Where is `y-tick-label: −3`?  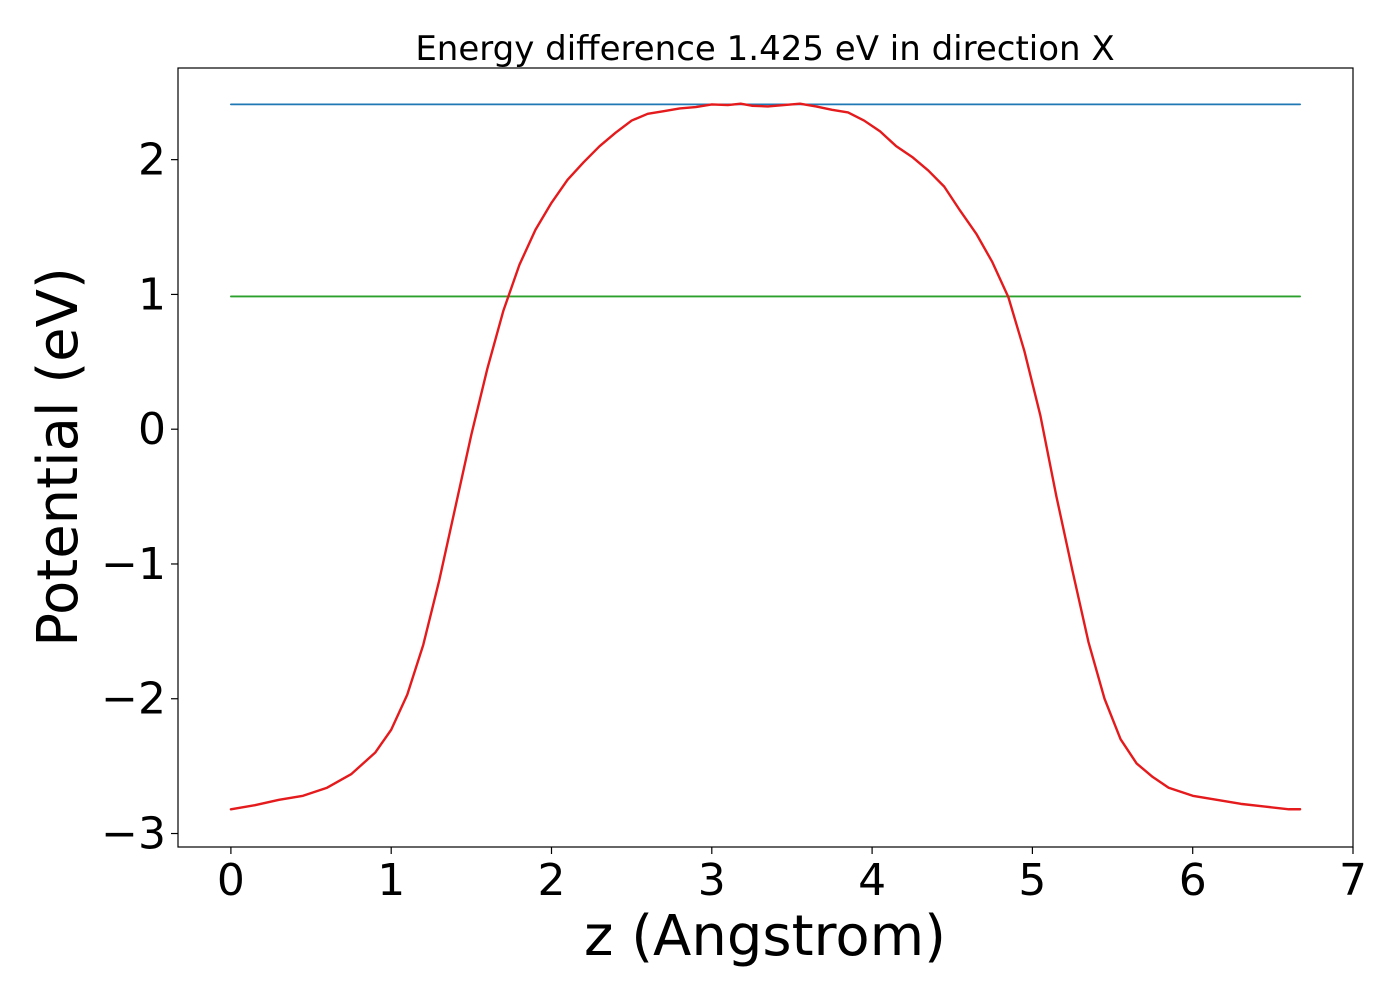
y-tick-label: −3 is located at coordinates (133, 834).